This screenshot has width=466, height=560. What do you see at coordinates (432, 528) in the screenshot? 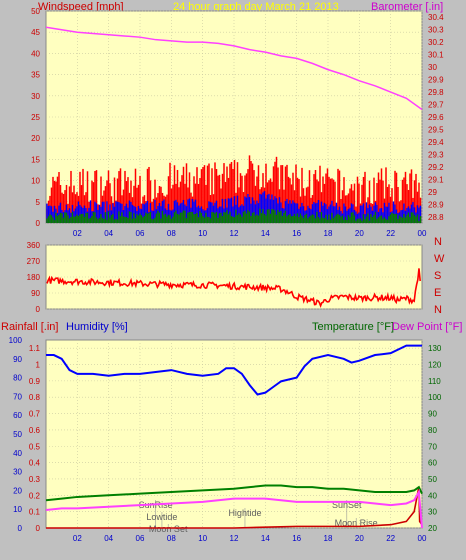
I see `temperature-tick-label: 20` at bounding box center [432, 528].